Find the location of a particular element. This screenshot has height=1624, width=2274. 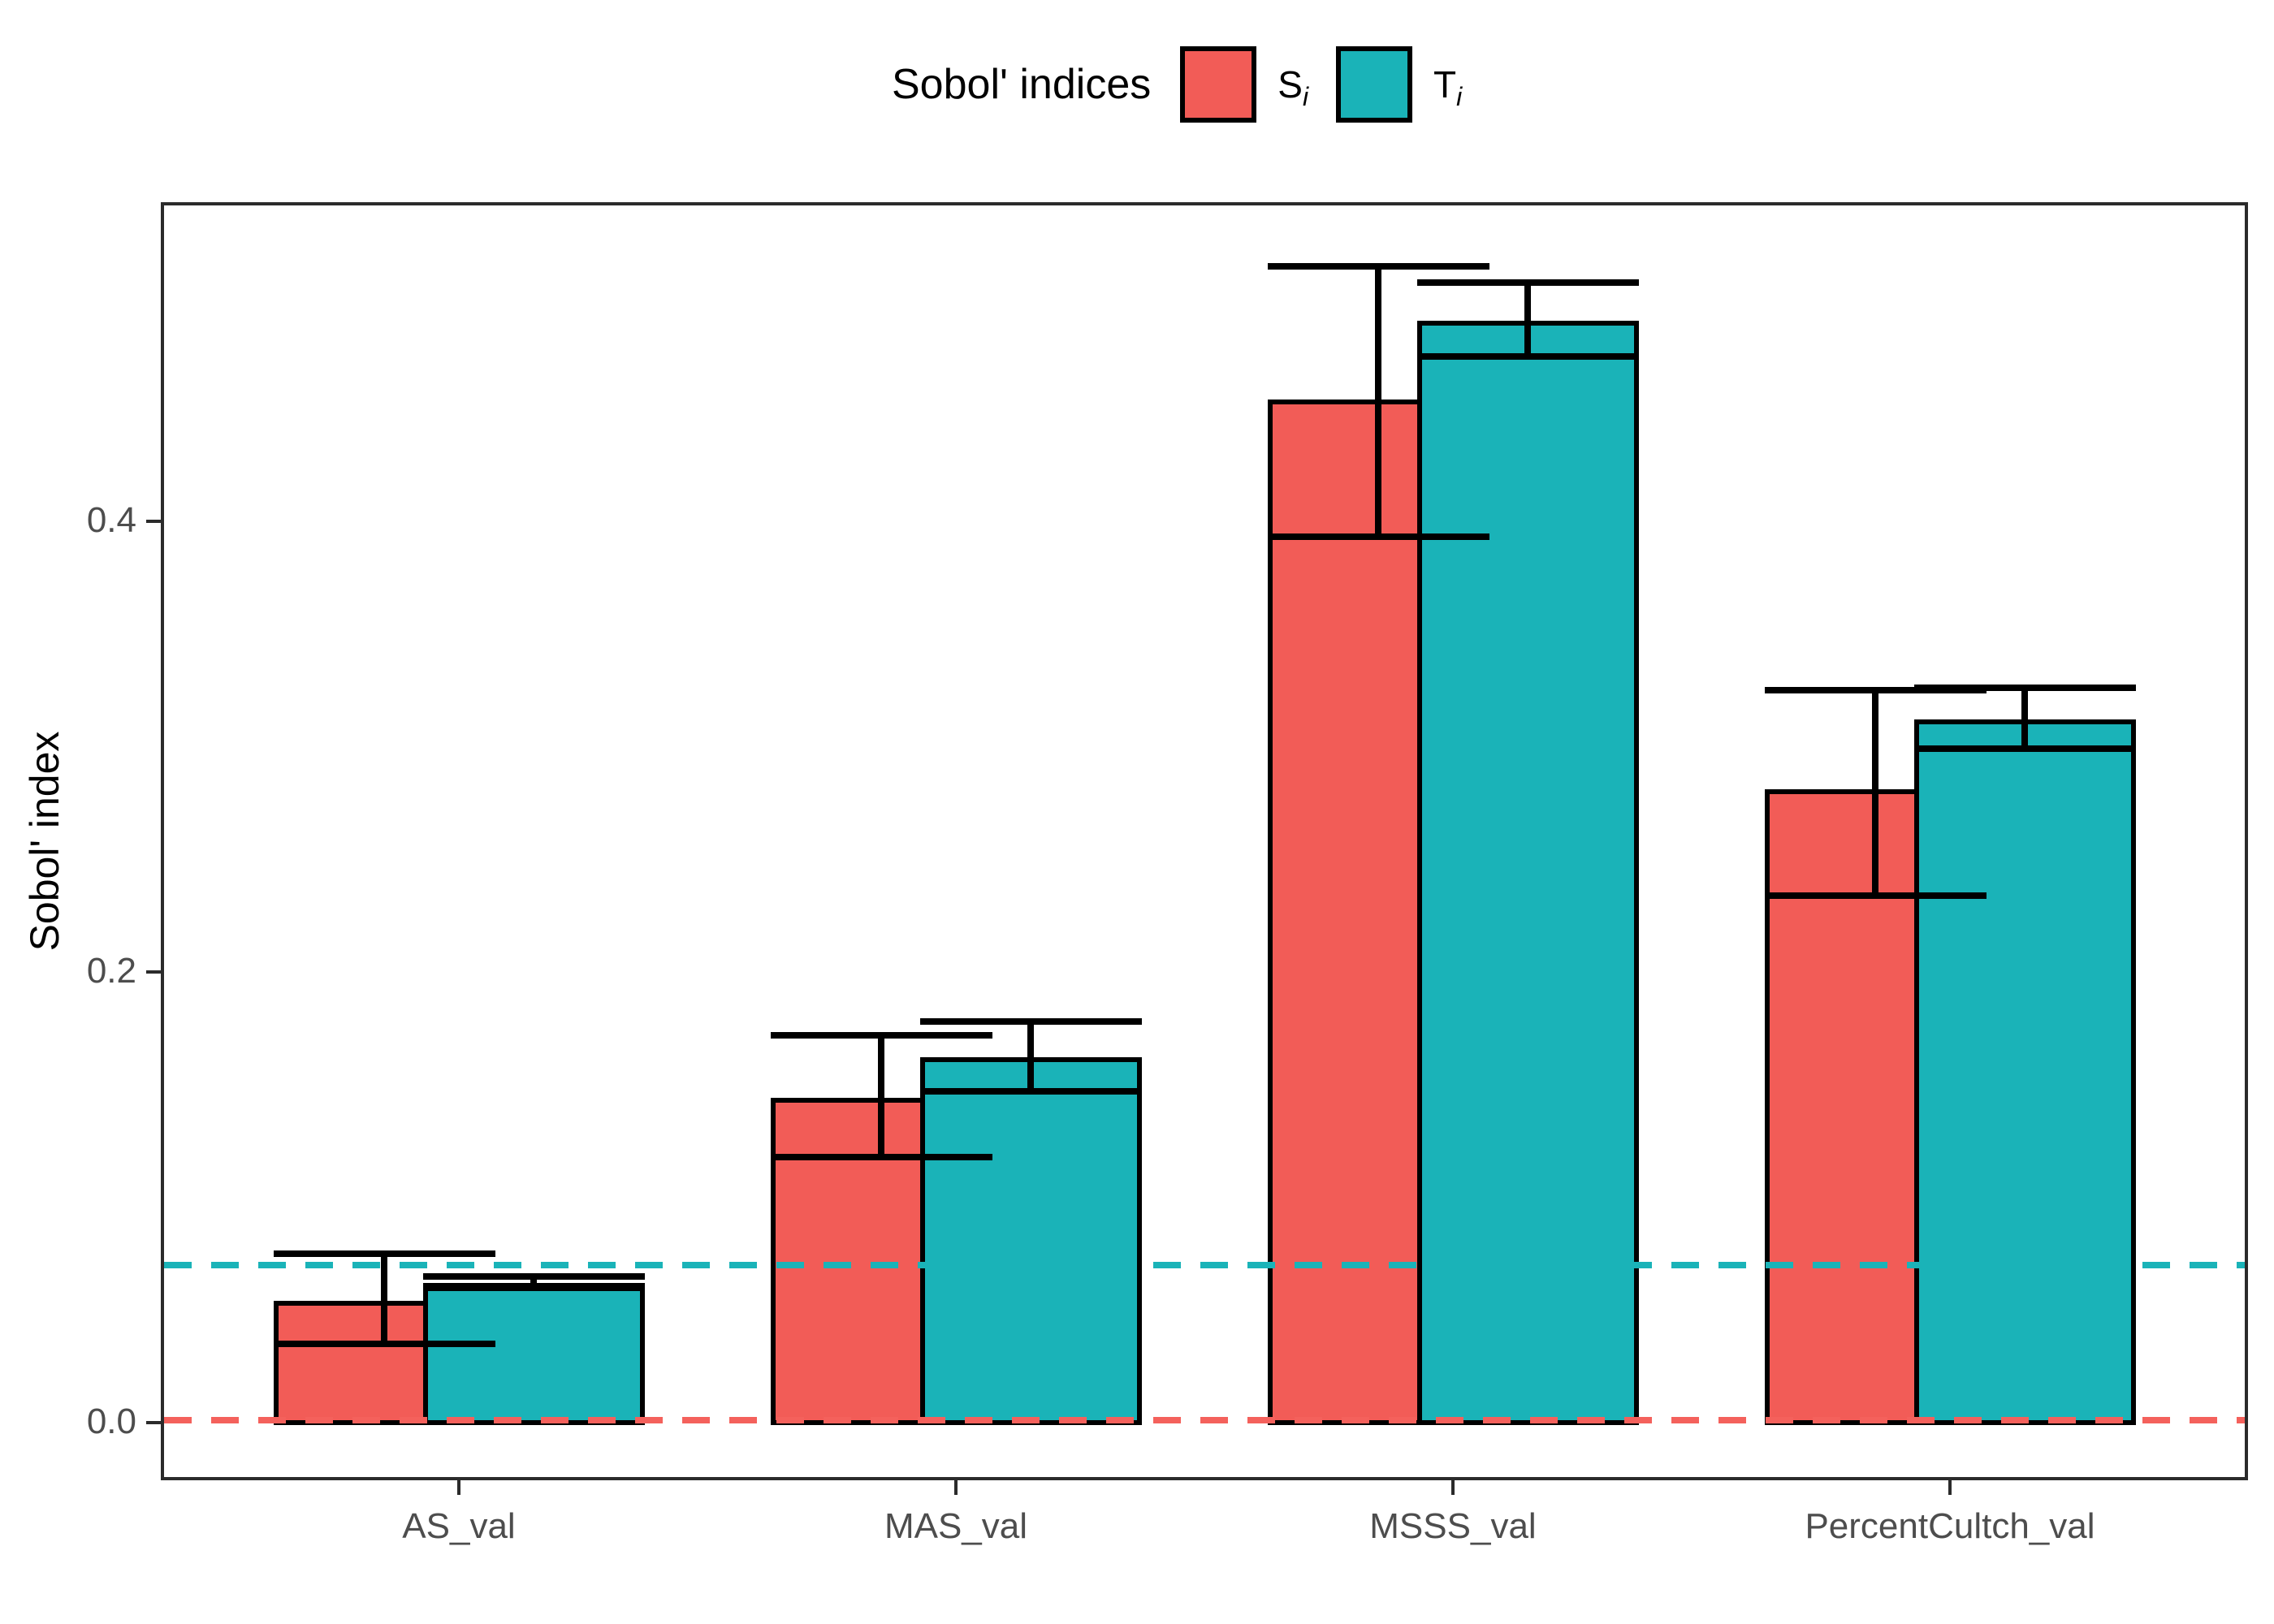

y-tick-0.0 is located at coordinates (154, 1423).